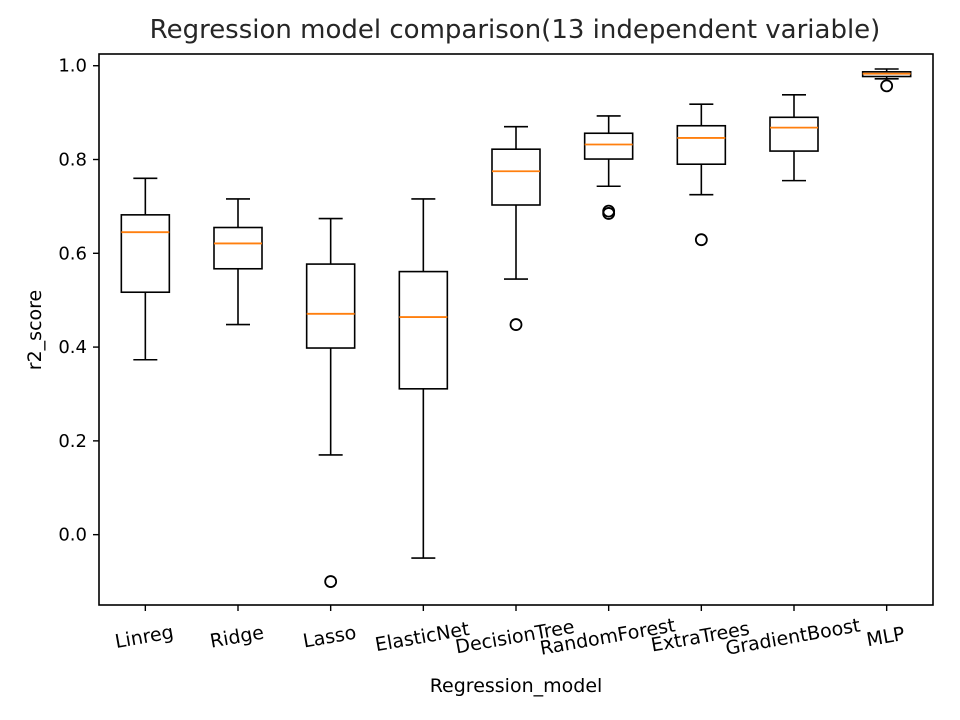 The width and height of the screenshot is (960, 720). Describe the element at coordinates (330, 402) in the screenshot. I see `box-lasso` at that location.